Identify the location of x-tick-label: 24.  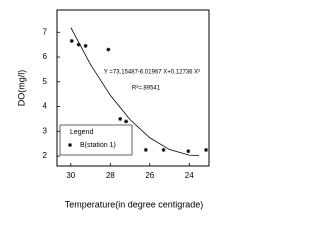
(189, 175).